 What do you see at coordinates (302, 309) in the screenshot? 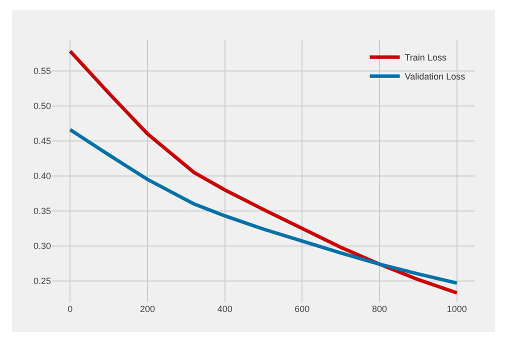
I see `x-tick-label: 600` at bounding box center [302, 309].